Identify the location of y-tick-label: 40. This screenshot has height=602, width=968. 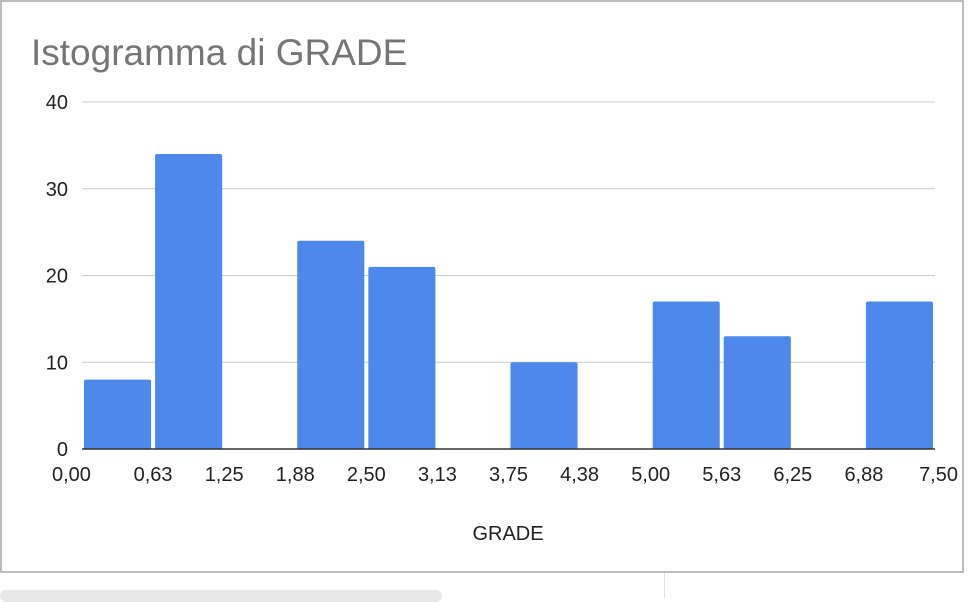
(57, 103).